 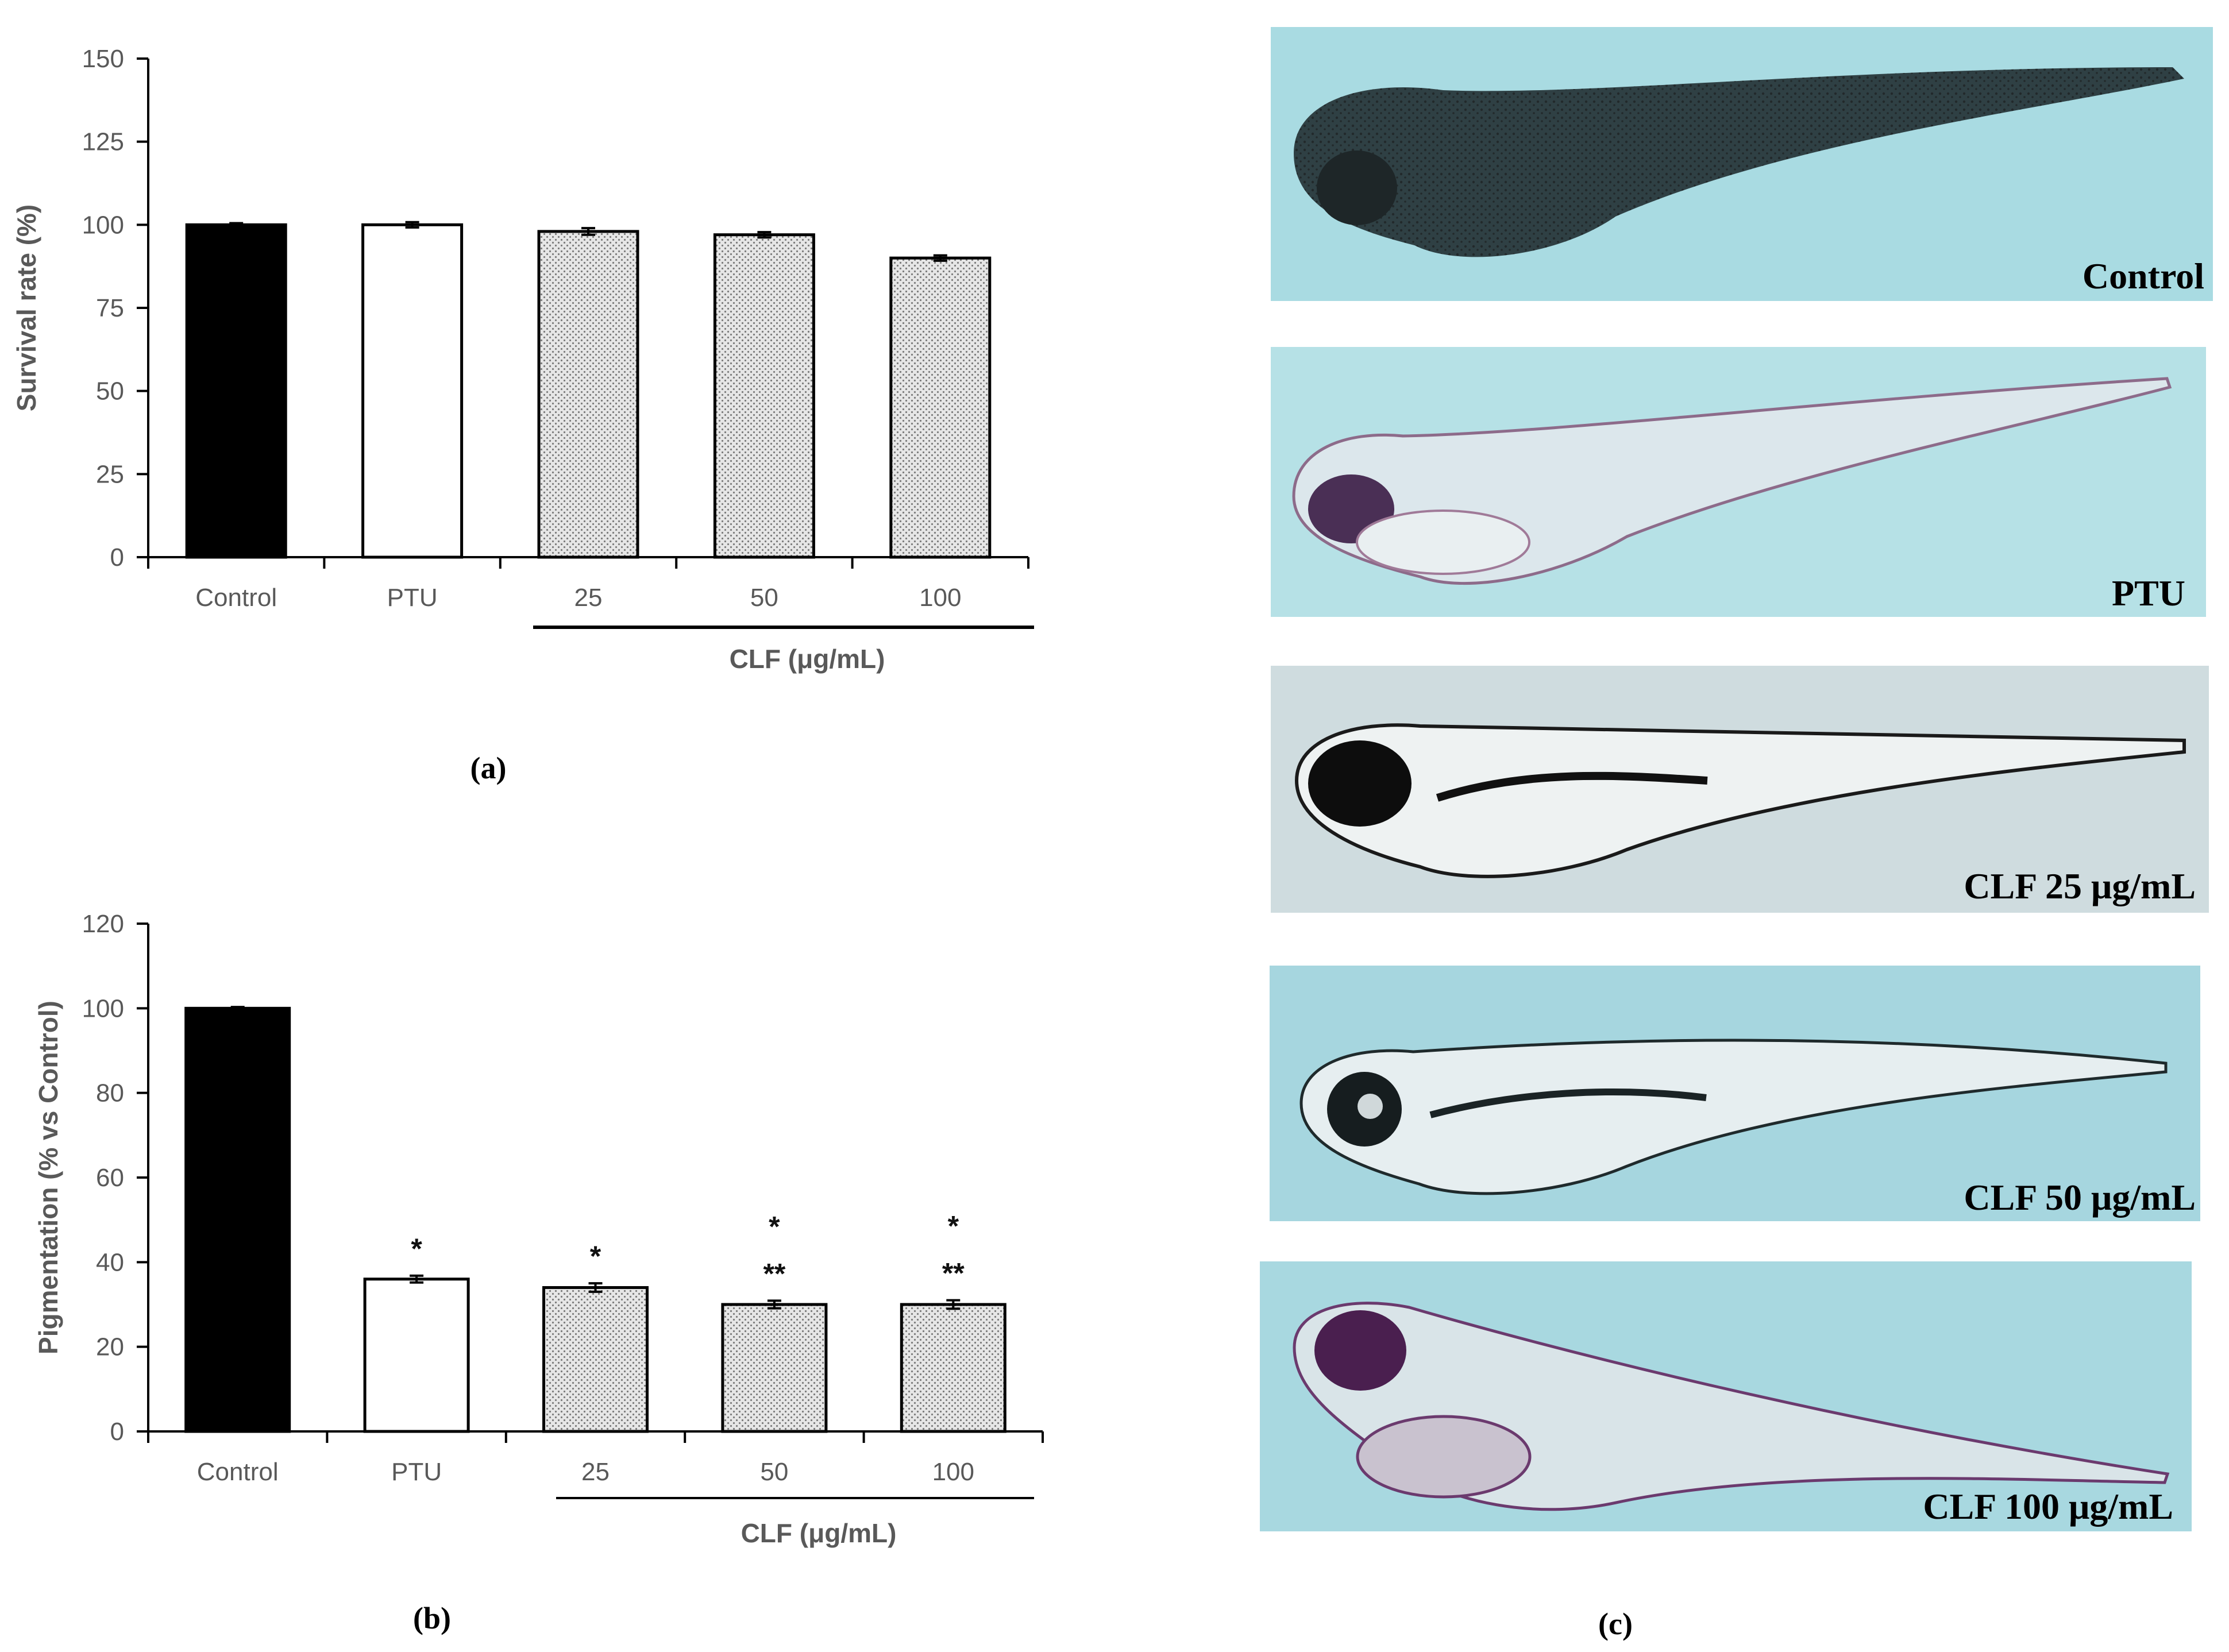 I want to click on panel-a-group-label: CLF (μg/mL), so click(x=807, y=659).